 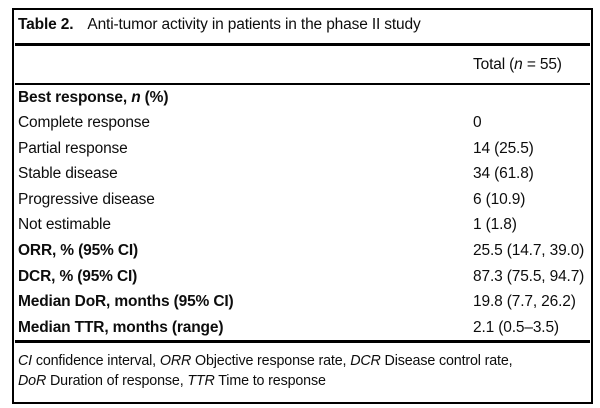 I want to click on row-label: DCR, % (95% CI), so click(x=75, y=276).